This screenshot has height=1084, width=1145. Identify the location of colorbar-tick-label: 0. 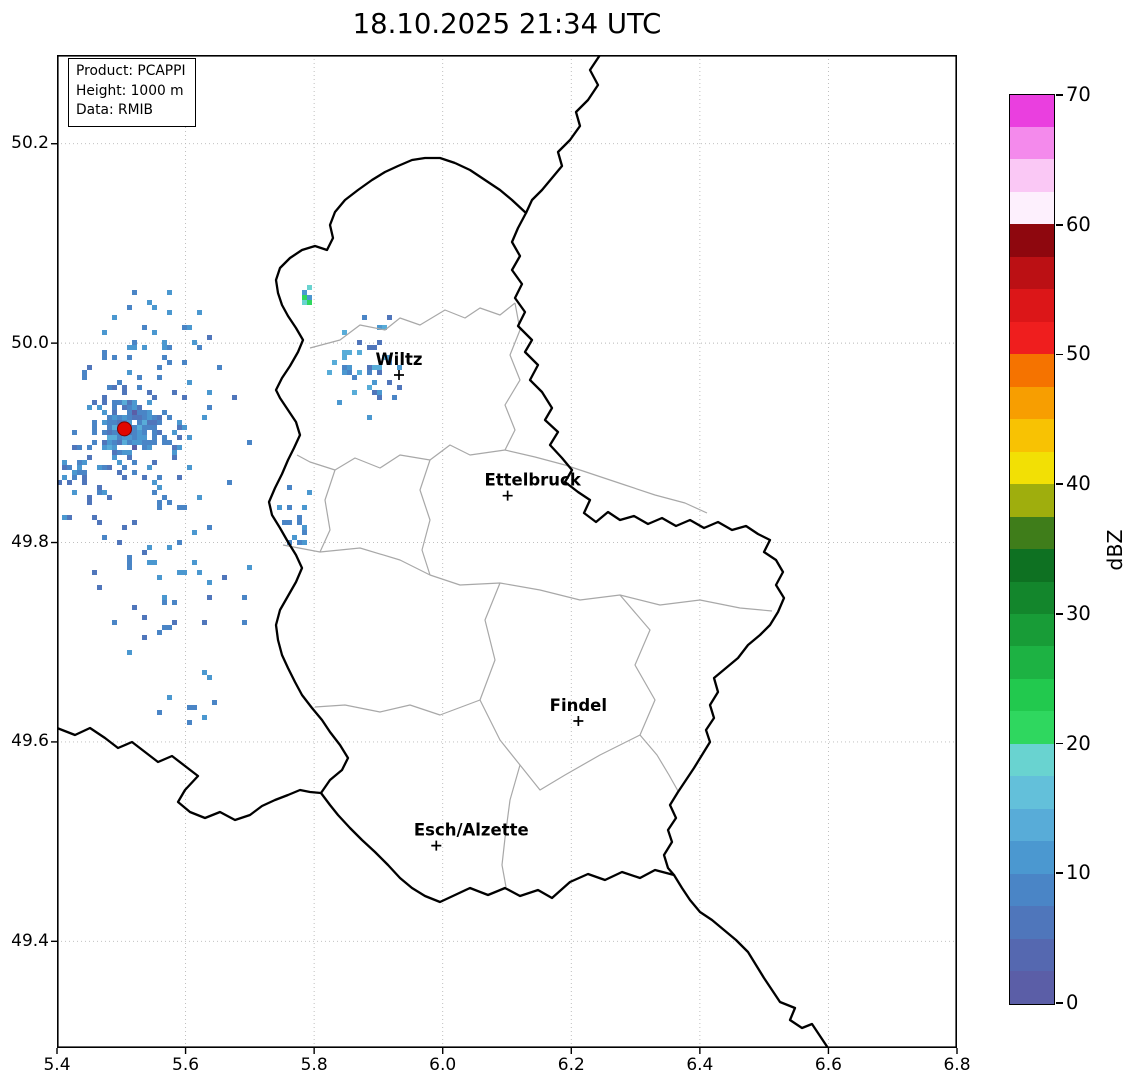
(1072, 1002).